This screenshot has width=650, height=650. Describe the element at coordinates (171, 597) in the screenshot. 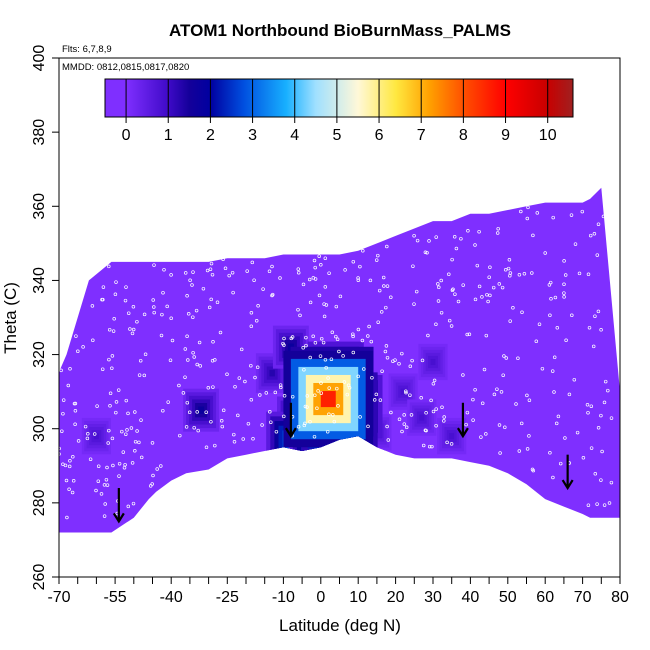

I see `x-tick-label: -40` at that location.